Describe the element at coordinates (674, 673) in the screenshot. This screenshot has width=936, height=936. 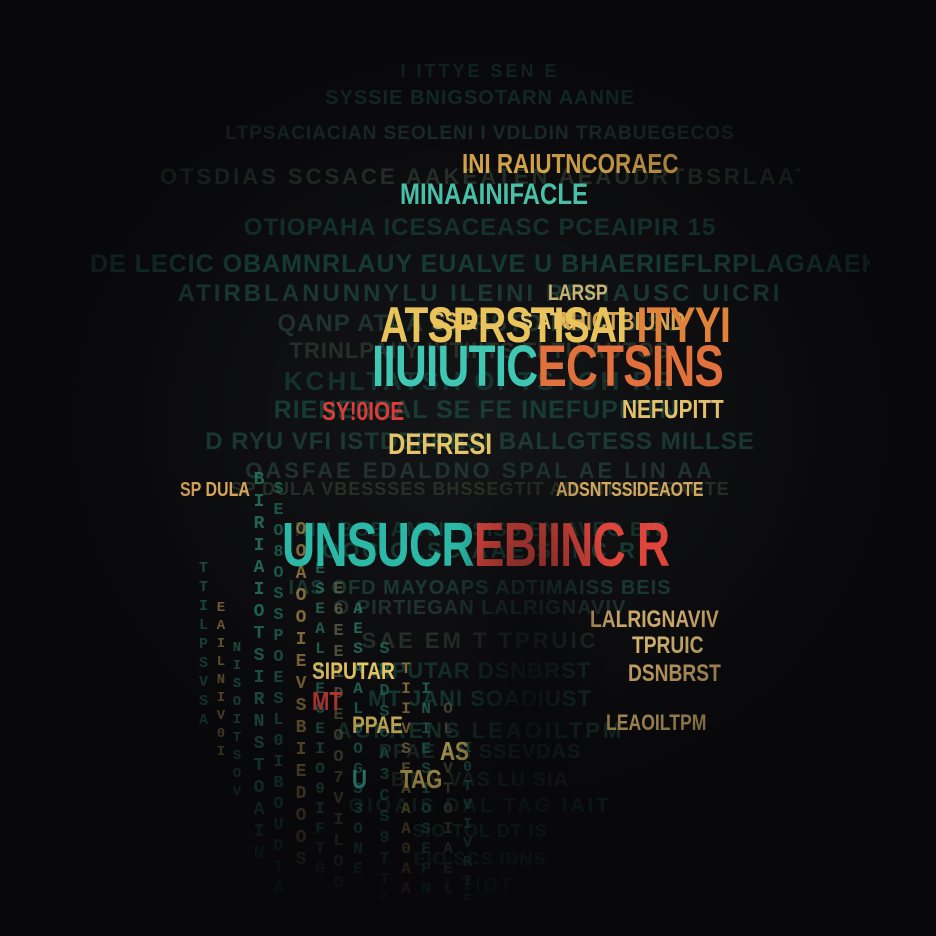
I see `accent-letter-cluster: DSNBRST` at that location.